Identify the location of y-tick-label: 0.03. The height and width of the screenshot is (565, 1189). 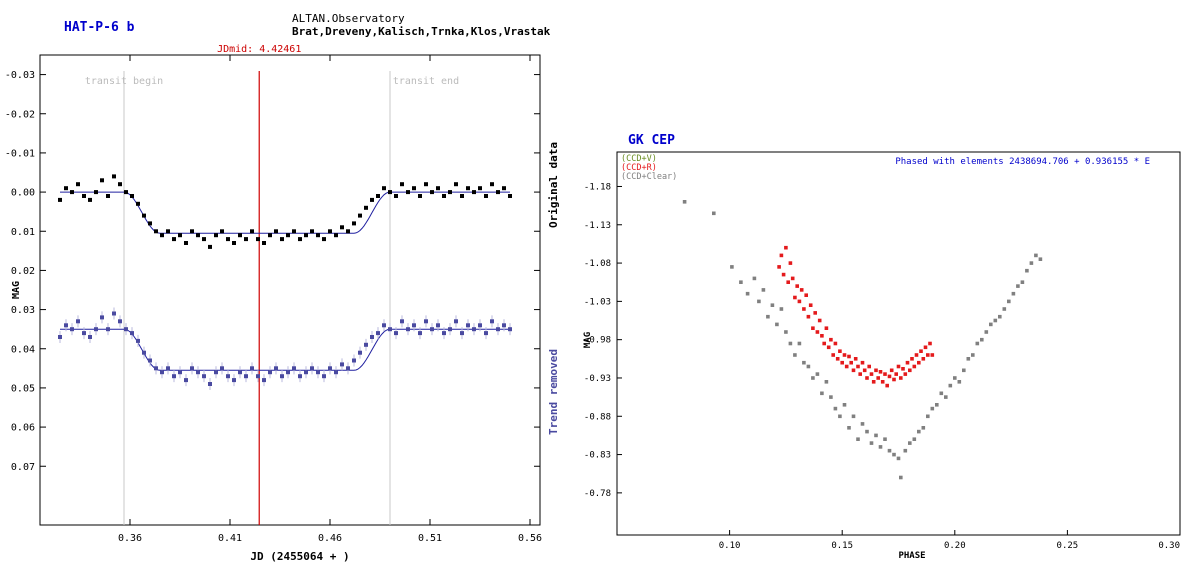
(23, 310).